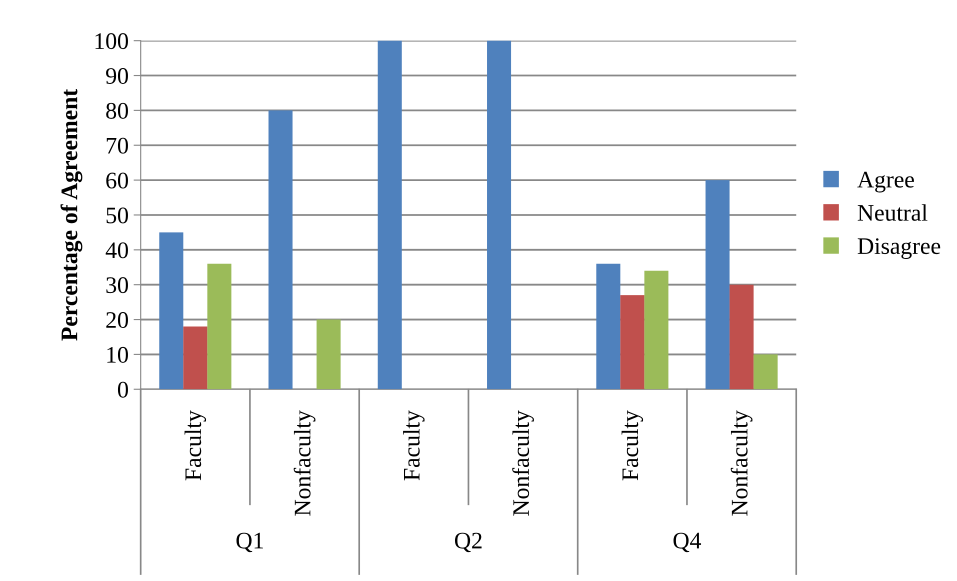 The height and width of the screenshot is (581, 957). I want to click on y-tick-label: 20, so click(117, 320).